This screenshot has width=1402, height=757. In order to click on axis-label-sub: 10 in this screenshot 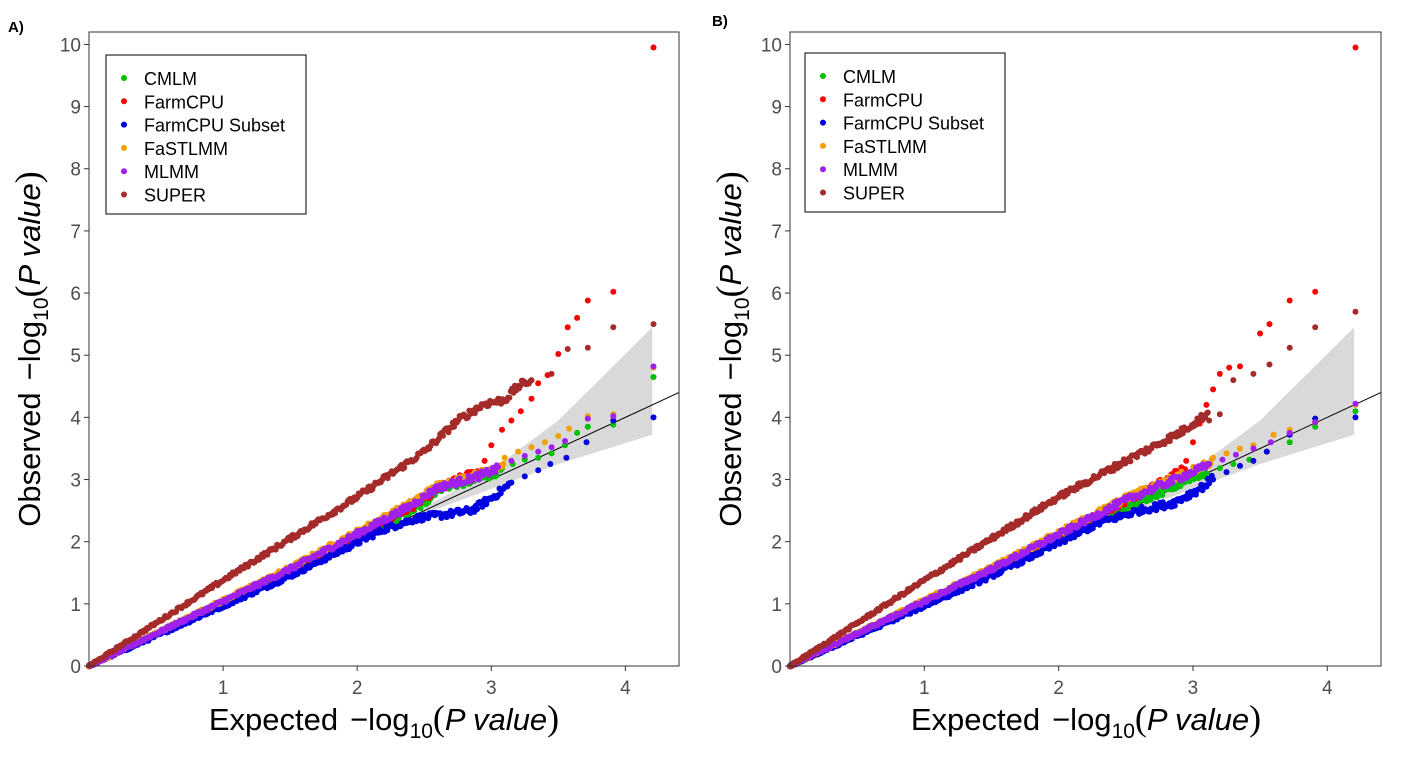, I will do `click(1123, 731)`.